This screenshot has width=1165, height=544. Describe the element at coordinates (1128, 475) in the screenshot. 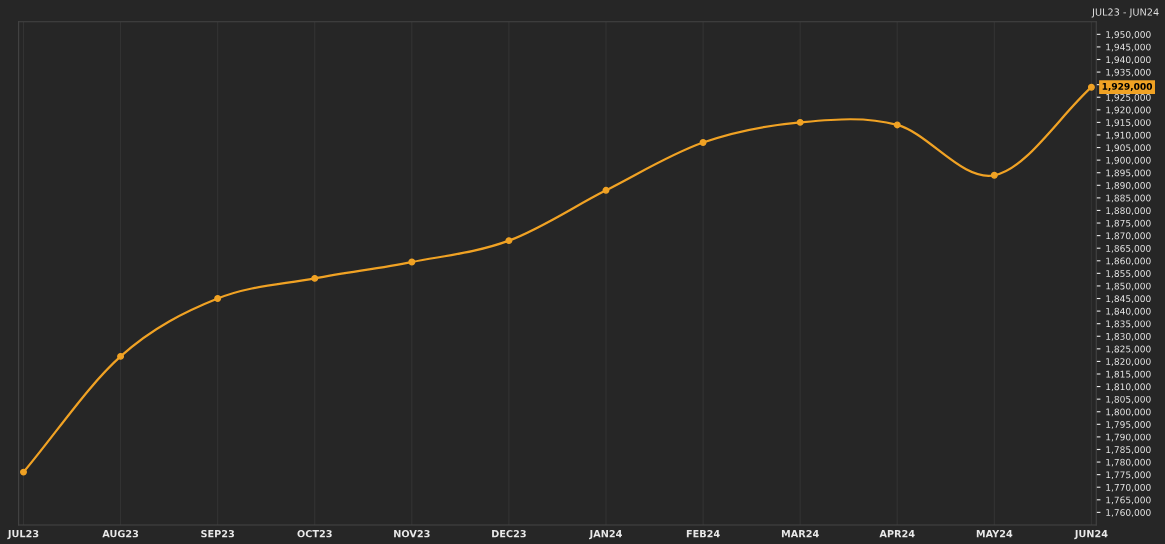

I see `y-tick-label: 1,775,000` at that location.